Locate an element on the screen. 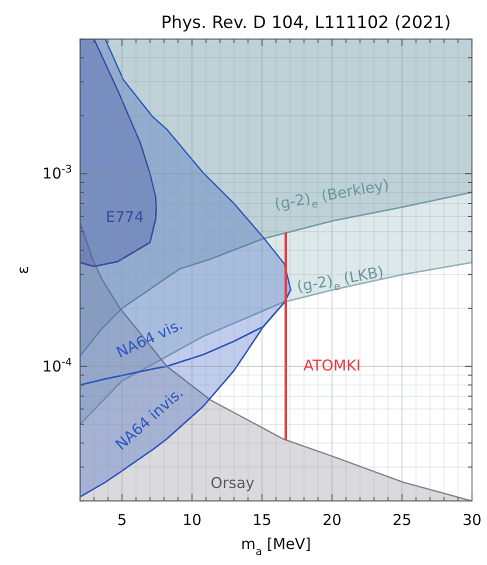 Image resolution: width=487 pixels, height=565 pixels. series-label: ATOMKI is located at coordinates (332, 365).